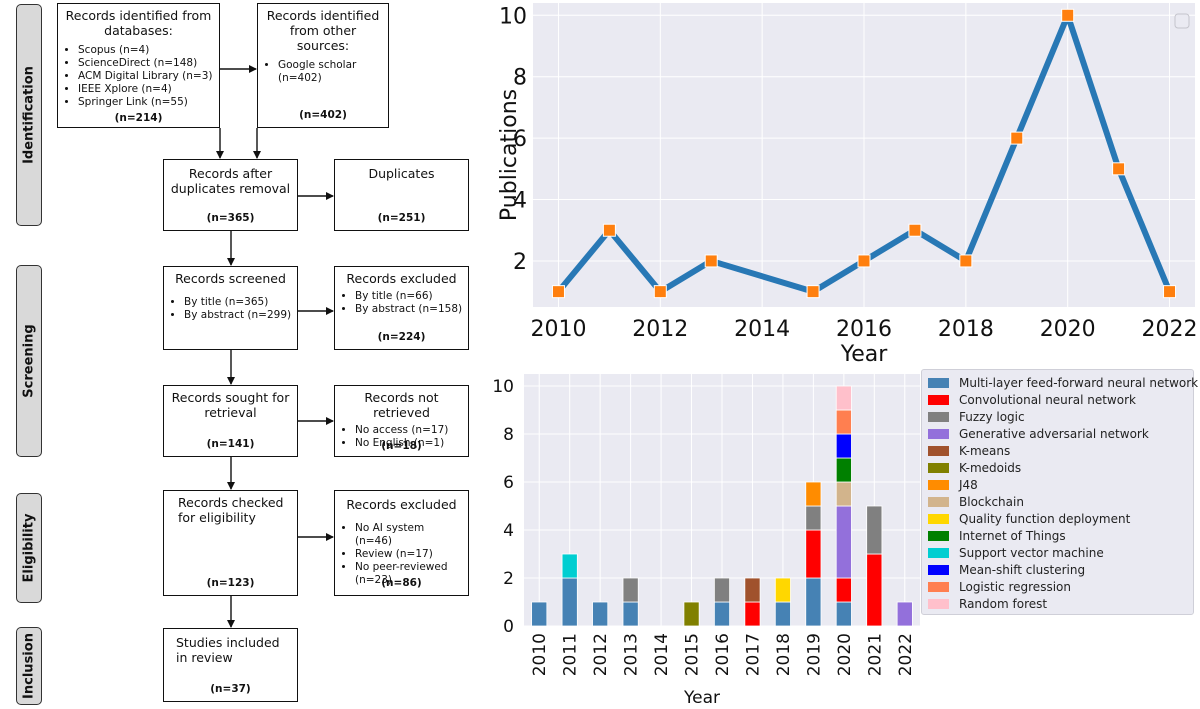 This screenshot has width=1200, height=709. I want to click on x-tick-label: 2021, so click(875, 654).